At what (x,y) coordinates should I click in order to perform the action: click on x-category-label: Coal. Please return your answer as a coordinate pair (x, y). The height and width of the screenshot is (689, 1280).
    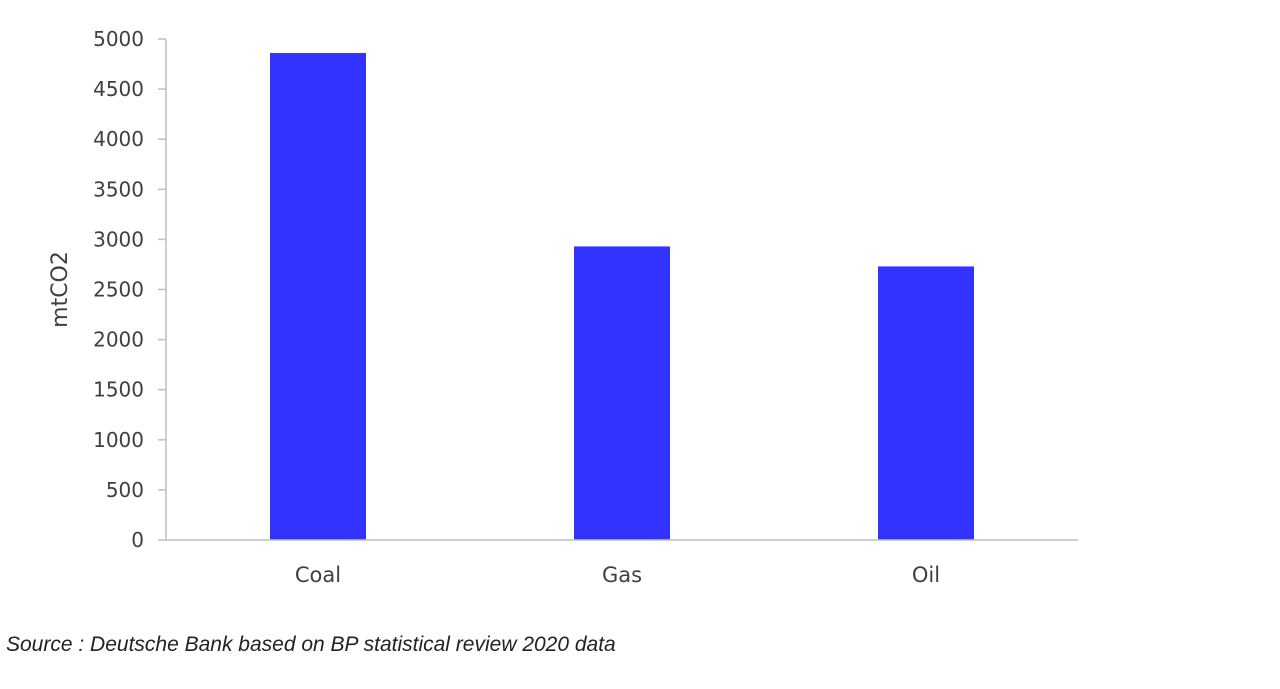
    Looking at the image, I should click on (318, 575).